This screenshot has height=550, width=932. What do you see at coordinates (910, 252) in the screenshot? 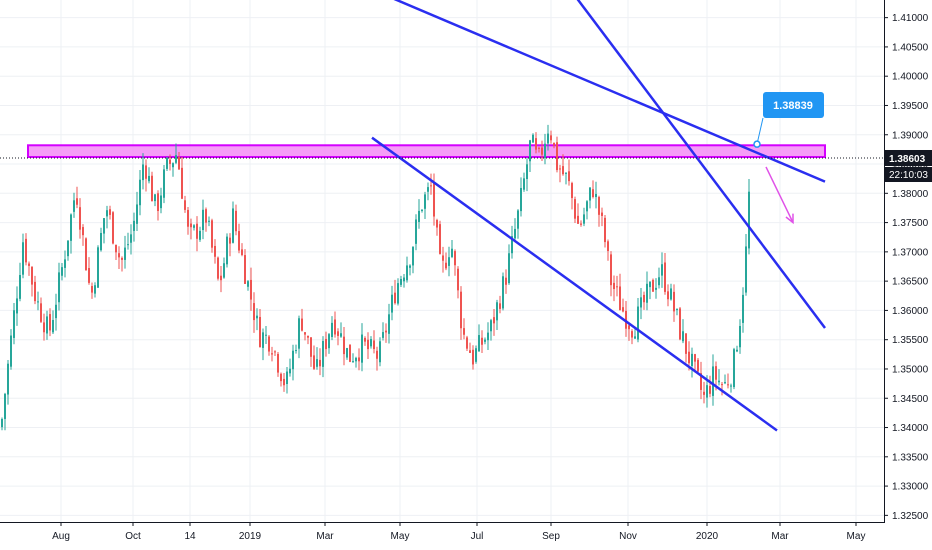
I see `y-tick-label: 1.37000` at bounding box center [910, 252].